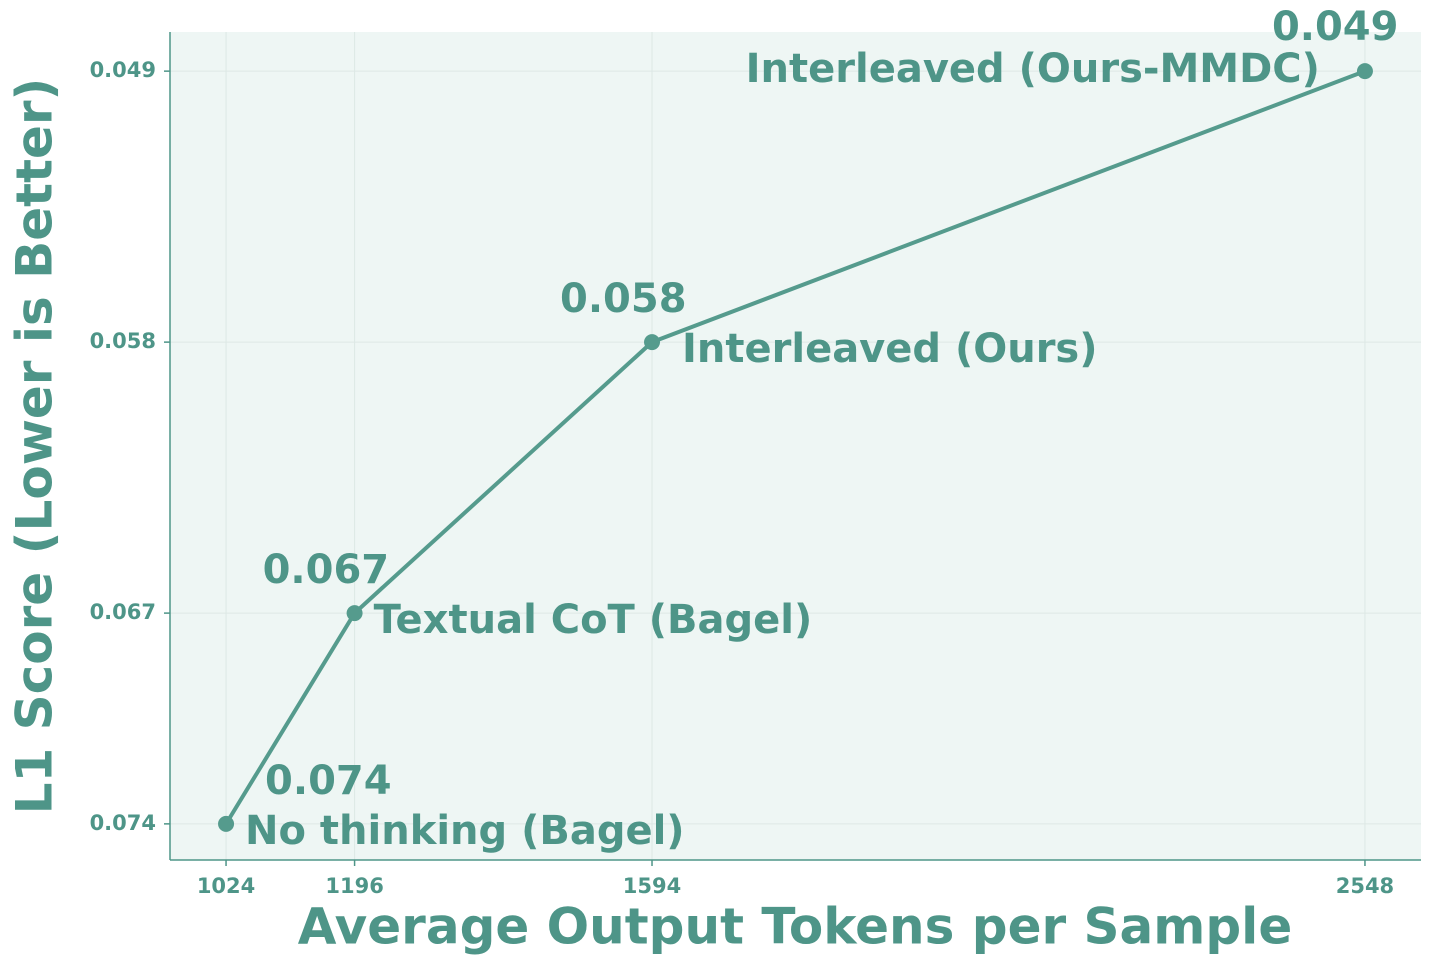 The width and height of the screenshot is (1435, 970). I want to click on x-tick-label: 2548, so click(1365, 886).